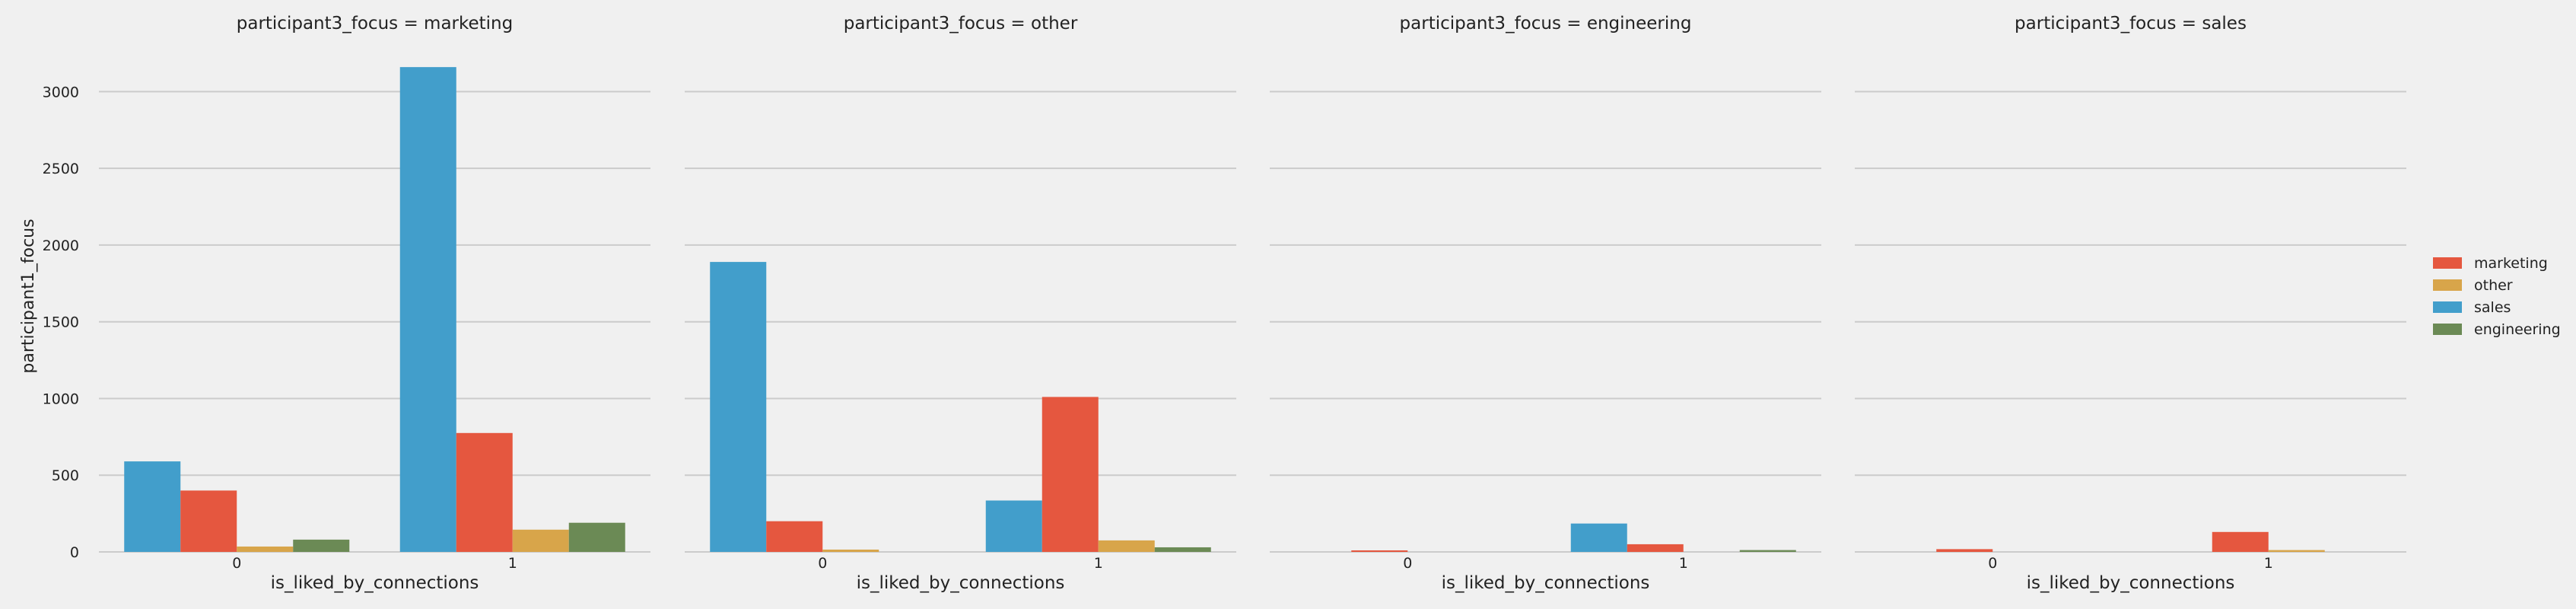 The height and width of the screenshot is (609, 2576). I want to click on y-axis-label: participant1_focus, so click(29, 295).